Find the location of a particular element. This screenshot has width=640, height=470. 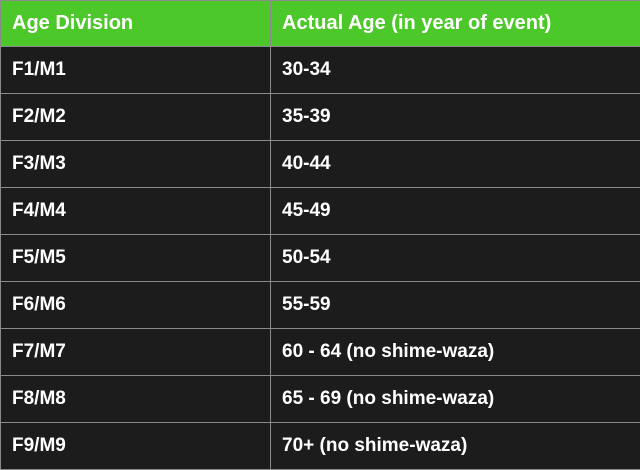

table-row: F7/M7 60 - 64 (no shime-waza) is located at coordinates (320, 352).